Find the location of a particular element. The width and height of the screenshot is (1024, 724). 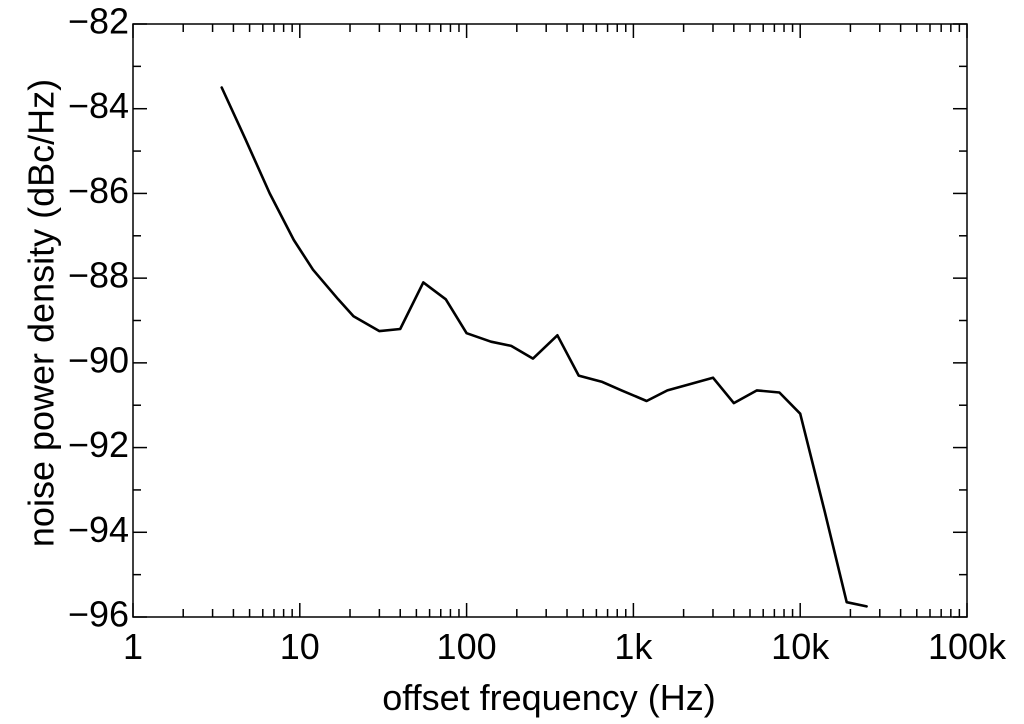

y-axis-title: noise power density (dBc/Hz) is located at coordinates (41, 313).